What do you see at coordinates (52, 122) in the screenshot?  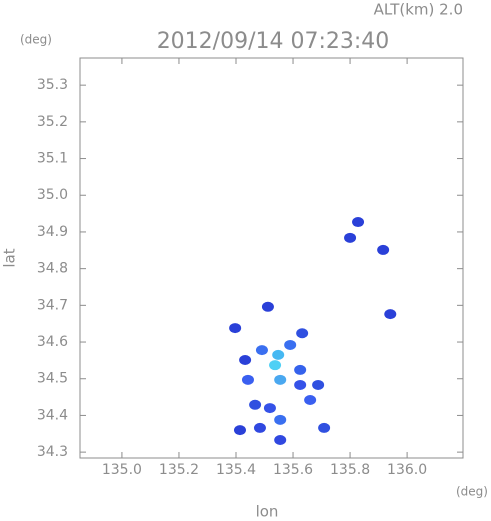 I see `y-tick-label: 35.2` at bounding box center [52, 122].